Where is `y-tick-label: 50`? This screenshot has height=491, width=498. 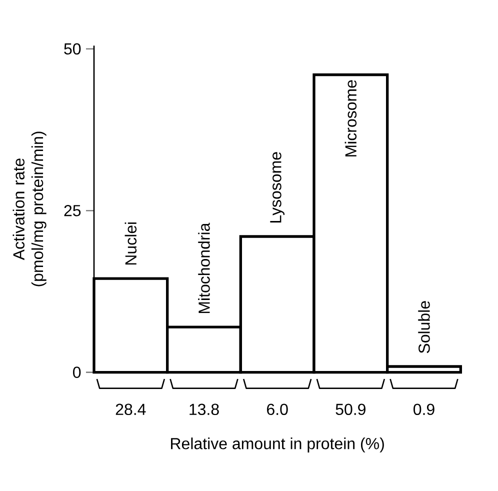 y-tick-label: 50 is located at coordinates (72, 49).